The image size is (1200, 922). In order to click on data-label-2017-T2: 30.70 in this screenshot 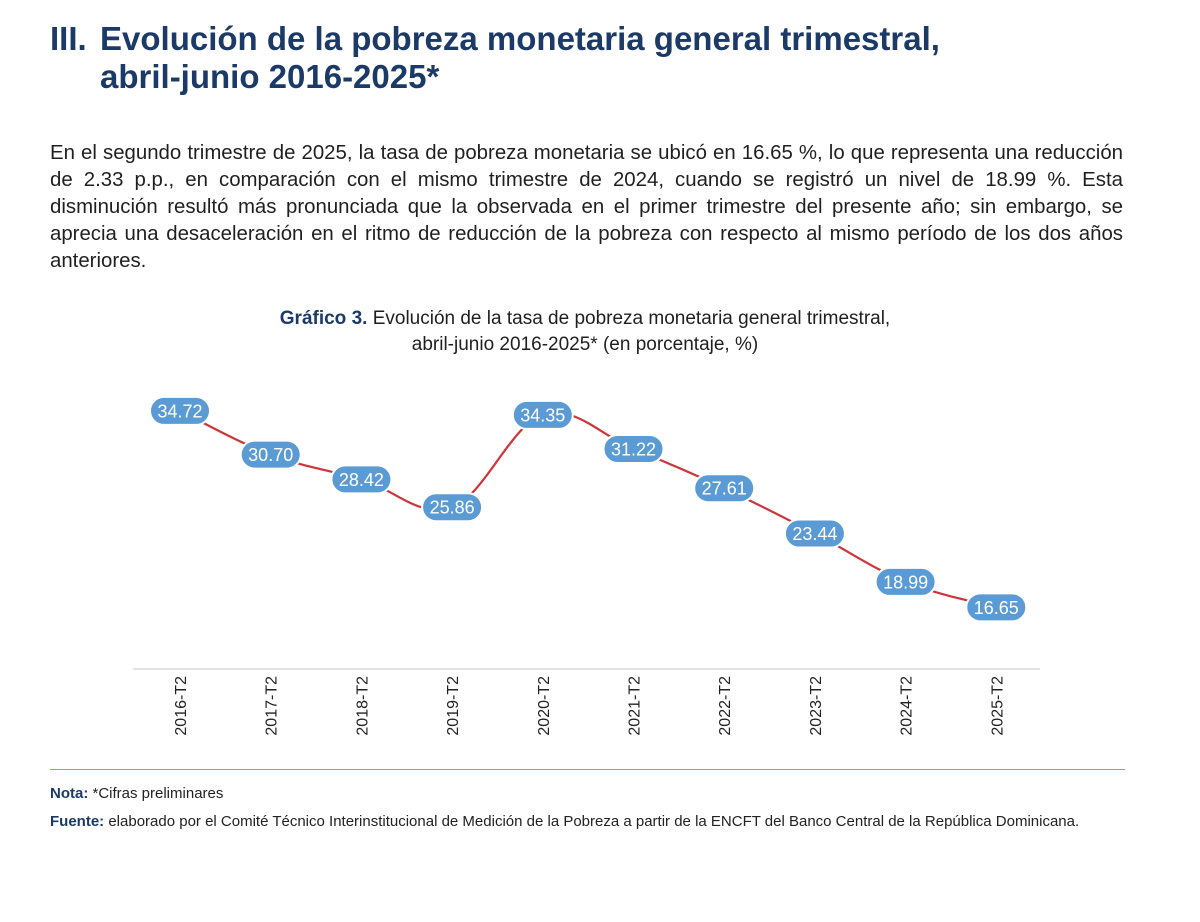, I will do `click(270, 454)`.